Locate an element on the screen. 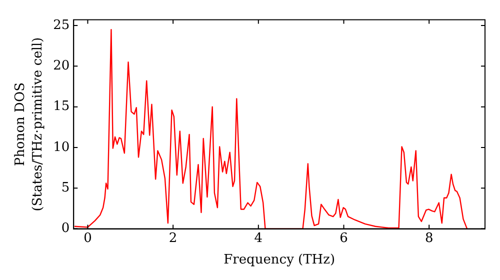  y-axis-title: Phonon DOS (States/THz·primitive cell) is located at coordinates (29, 124).